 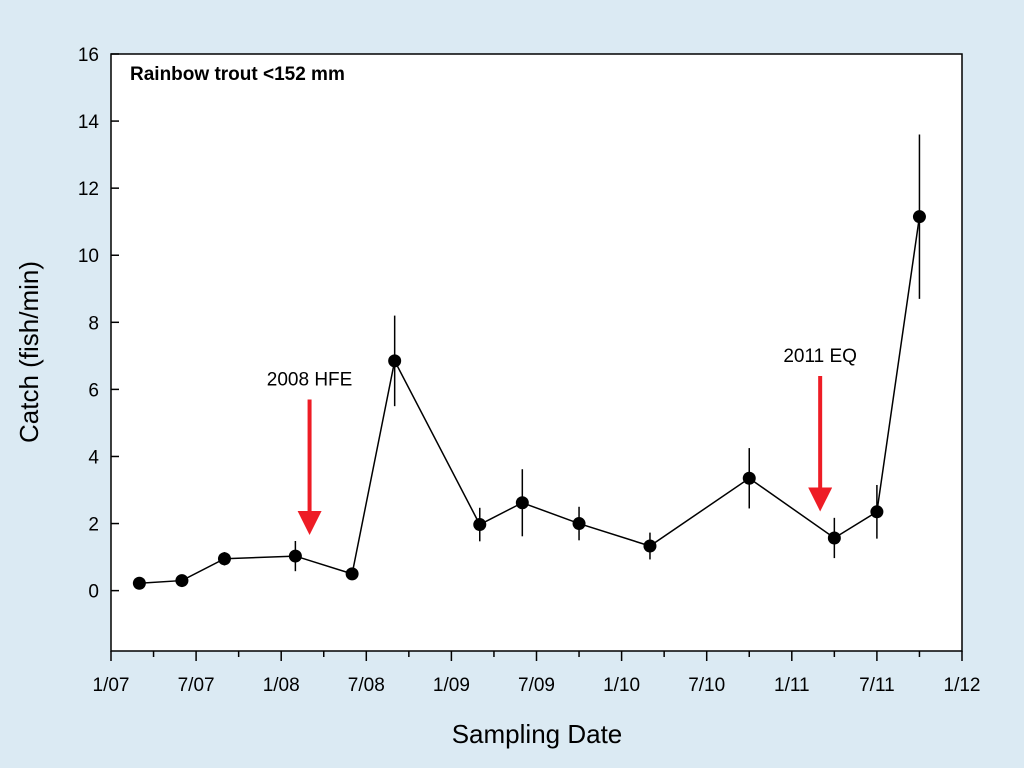 What do you see at coordinates (88, 55) in the screenshot?
I see `y-tick-label-16: 16` at bounding box center [88, 55].